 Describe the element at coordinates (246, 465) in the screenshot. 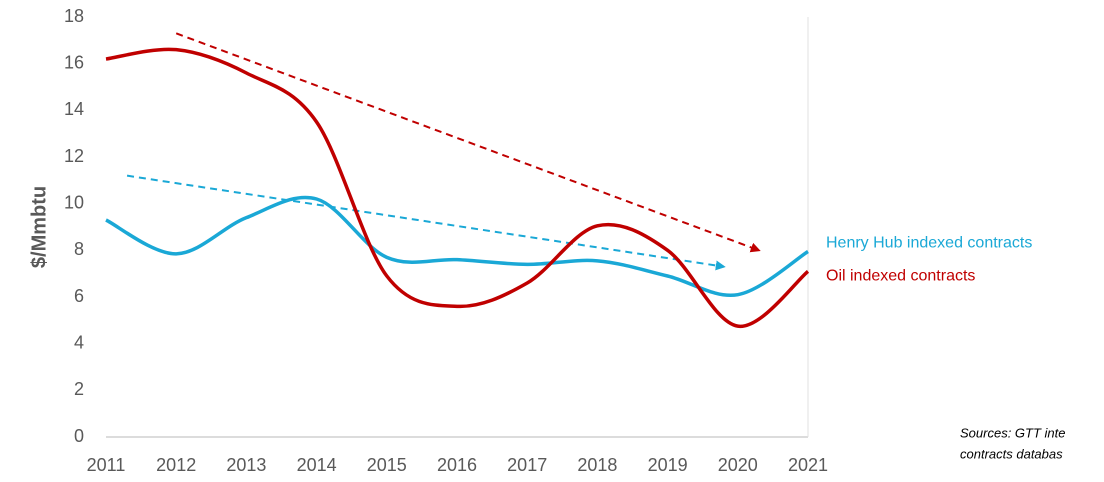

I see `x-tick-label: 2013` at that location.